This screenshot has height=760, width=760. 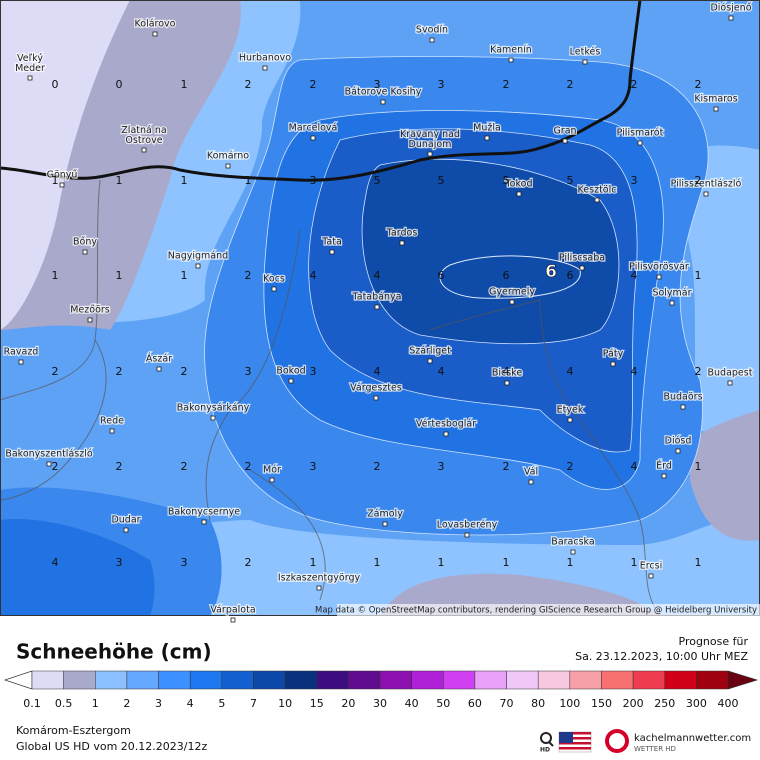 I want to click on place-label: Mezőörs, so click(x=90, y=310).